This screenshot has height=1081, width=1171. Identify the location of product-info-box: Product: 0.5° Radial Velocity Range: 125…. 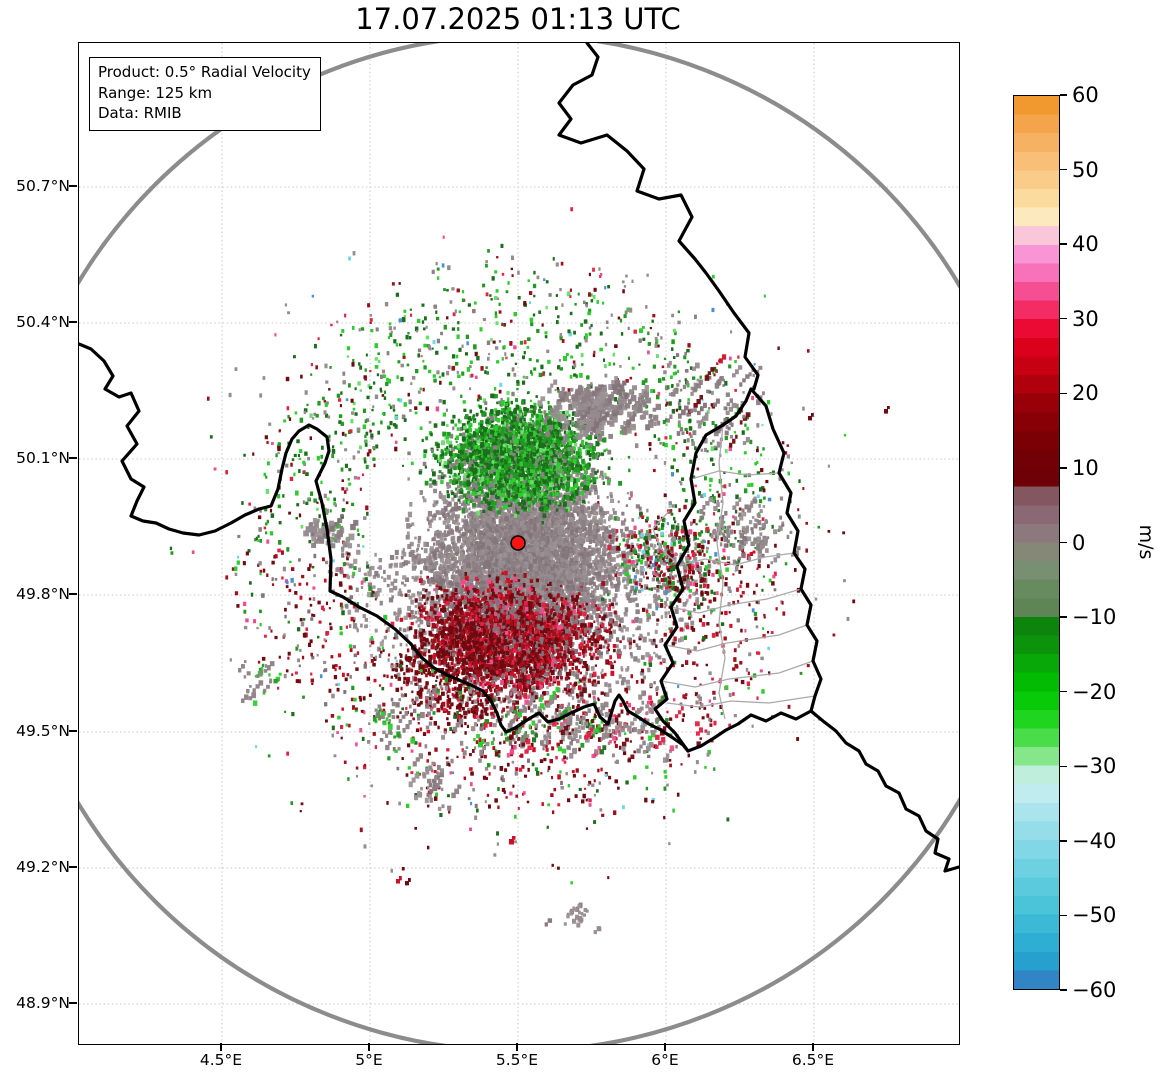
(205, 94).